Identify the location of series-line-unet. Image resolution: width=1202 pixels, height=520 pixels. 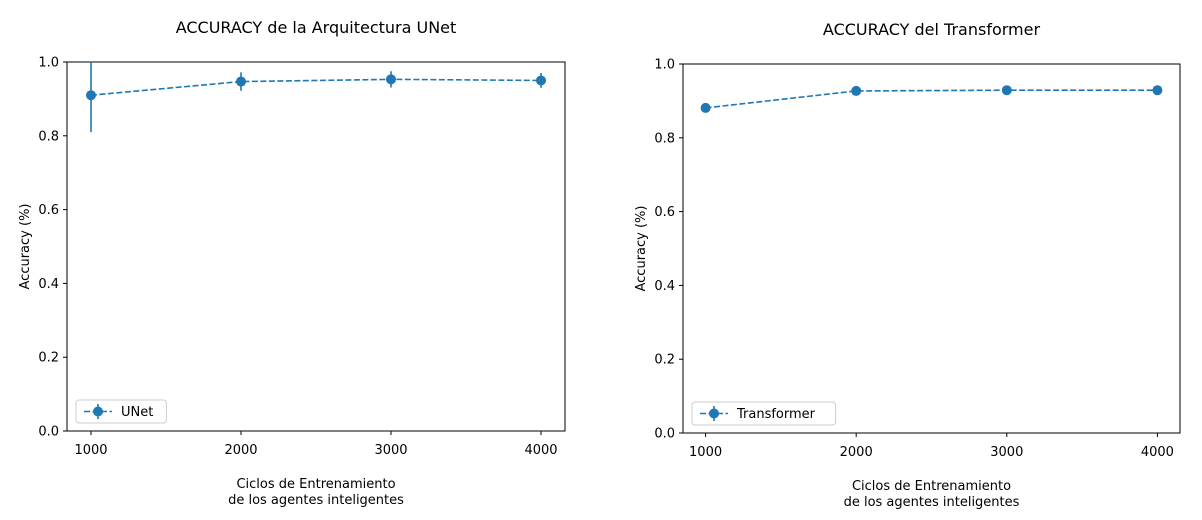
(316, 87).